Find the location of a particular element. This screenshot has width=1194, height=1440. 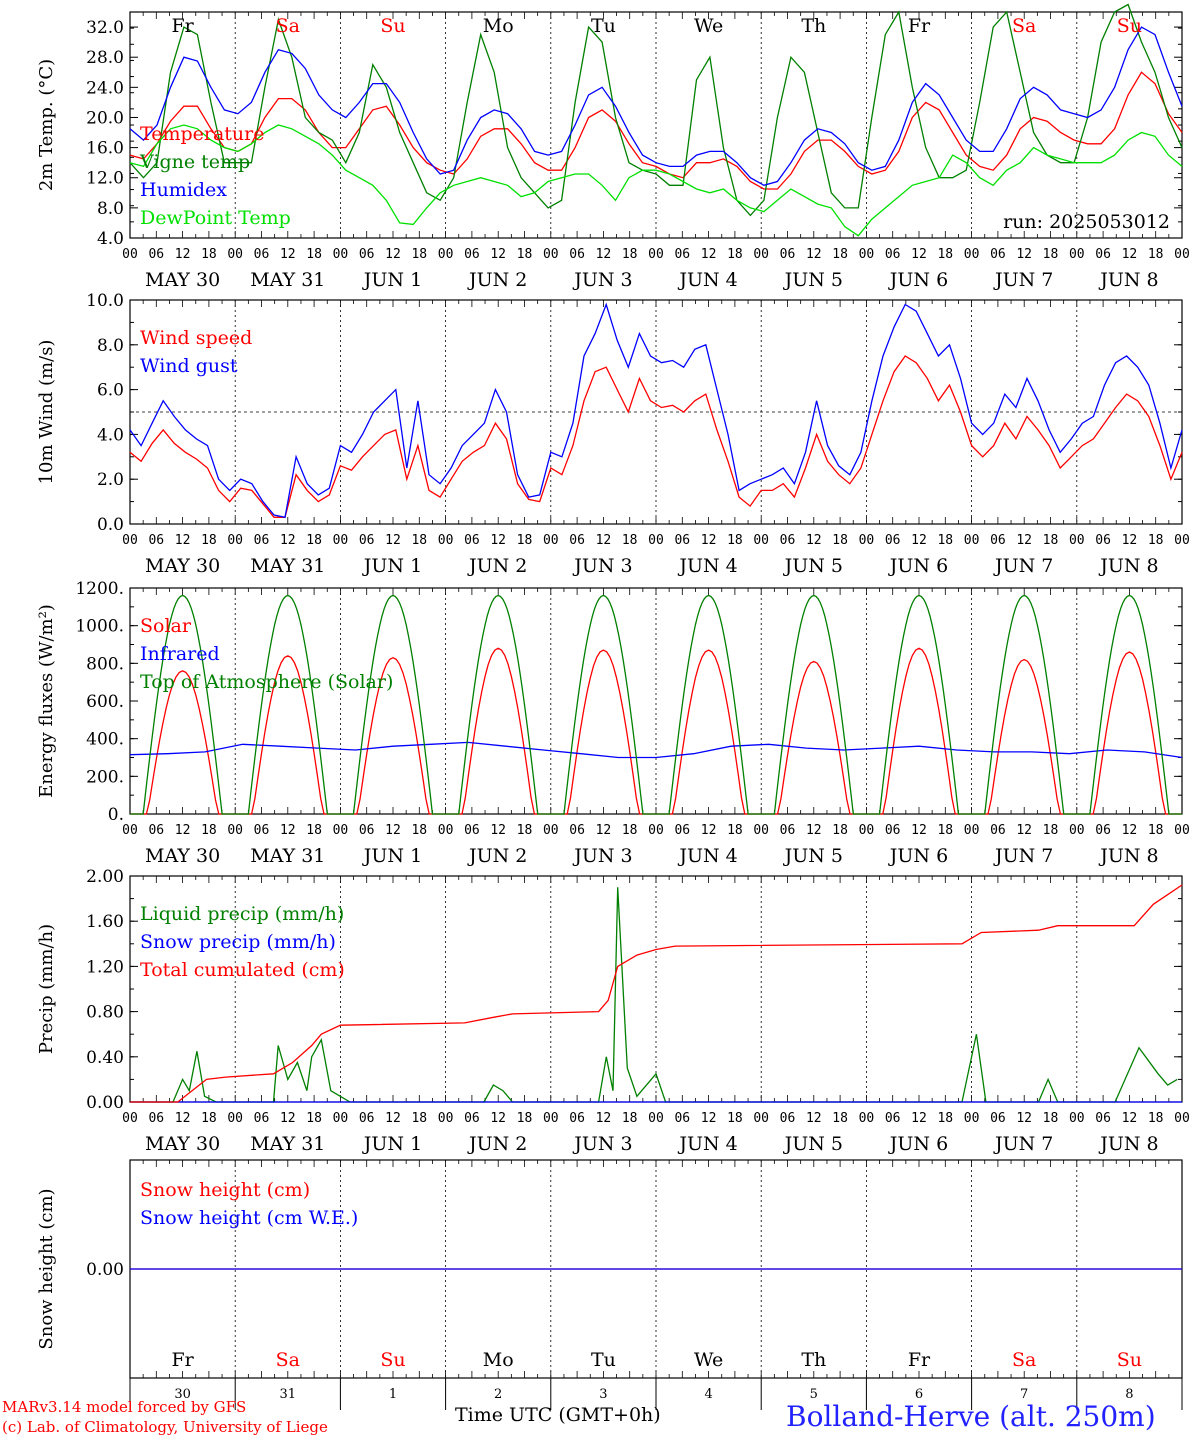

series-line-vigne-temp is located at coordinates (656, 110).